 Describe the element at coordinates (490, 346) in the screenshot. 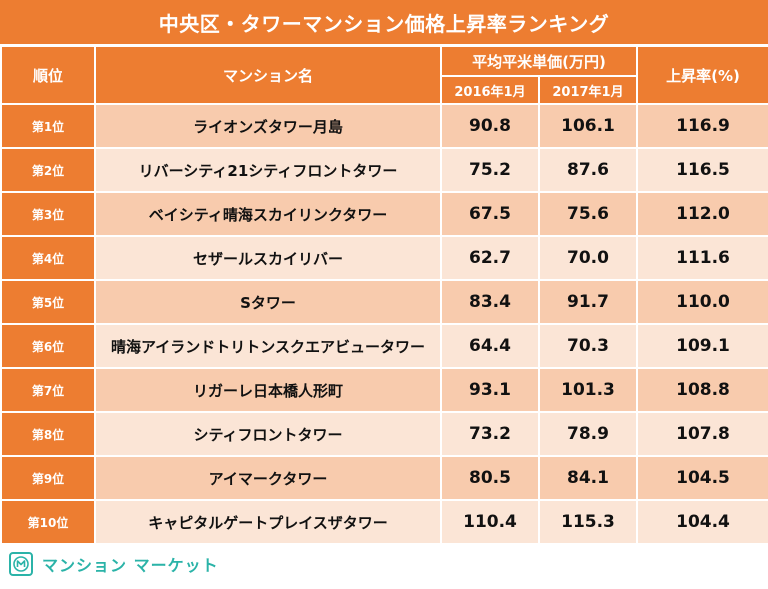

I see `price-2016-cell: 64.4` at that location.